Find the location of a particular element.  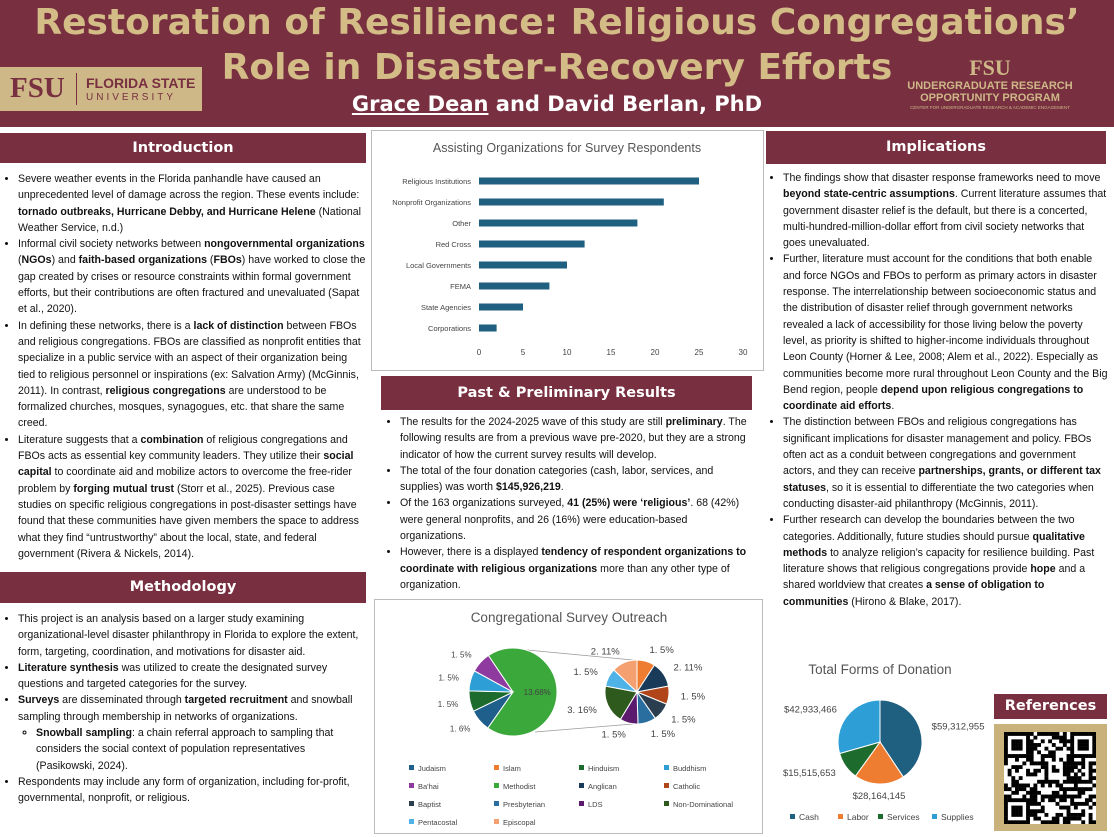

x-tick-label: 0 is located at coordinates (479, 352).